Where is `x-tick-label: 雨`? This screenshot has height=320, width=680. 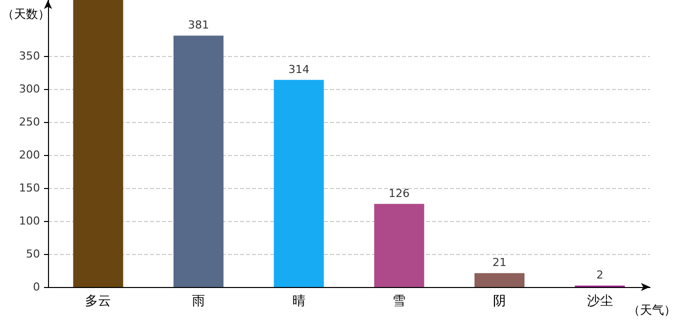
x-tick-label: 雨 is located at coordinates (198, 301).